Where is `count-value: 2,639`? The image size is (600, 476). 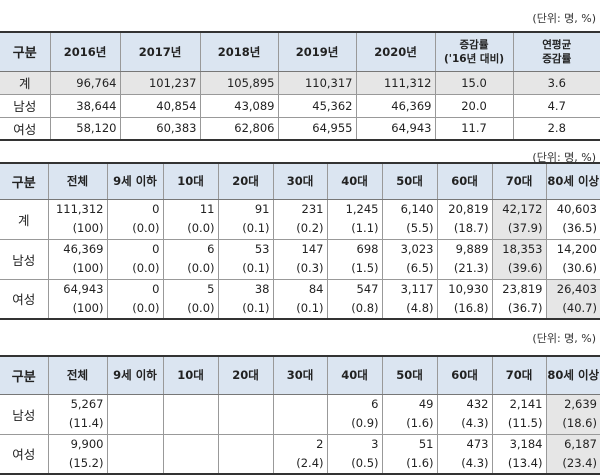
count-value: 2,639 is located at coordinates (580, 404).